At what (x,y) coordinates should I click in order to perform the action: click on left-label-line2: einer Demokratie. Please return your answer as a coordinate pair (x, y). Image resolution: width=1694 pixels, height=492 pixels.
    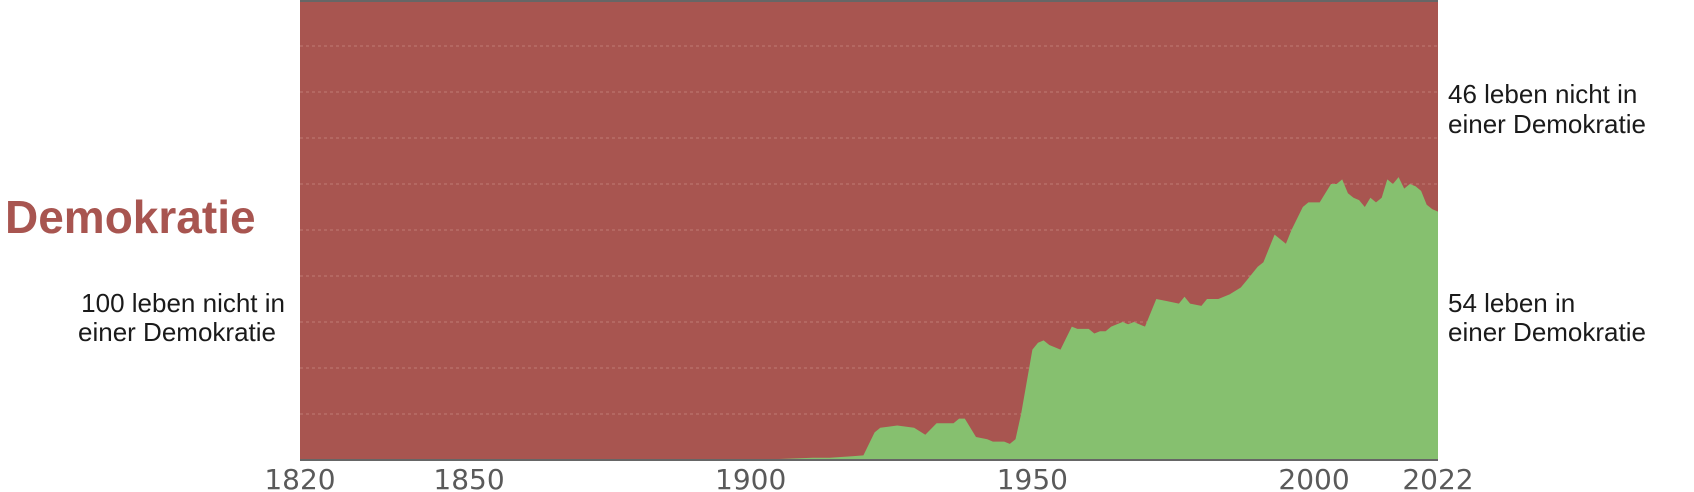
    Looking at the image, I should click on (177, 332).